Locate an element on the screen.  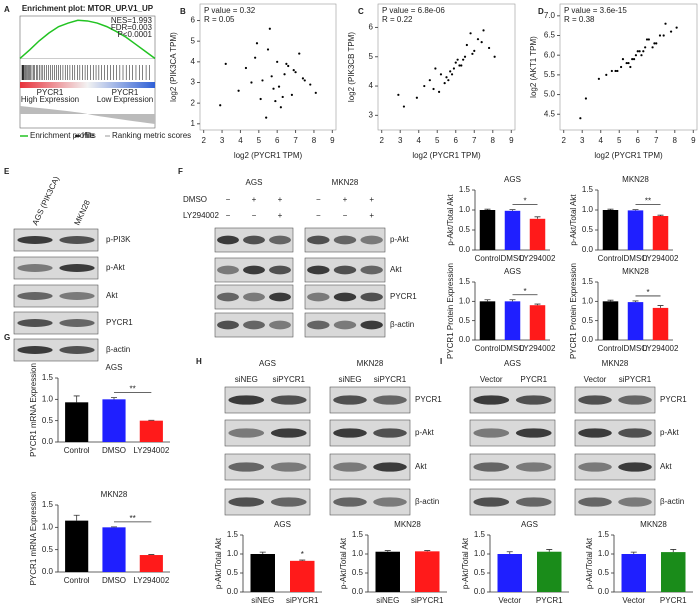
x-tick-label: 6 is located at coordinates (456, 140).